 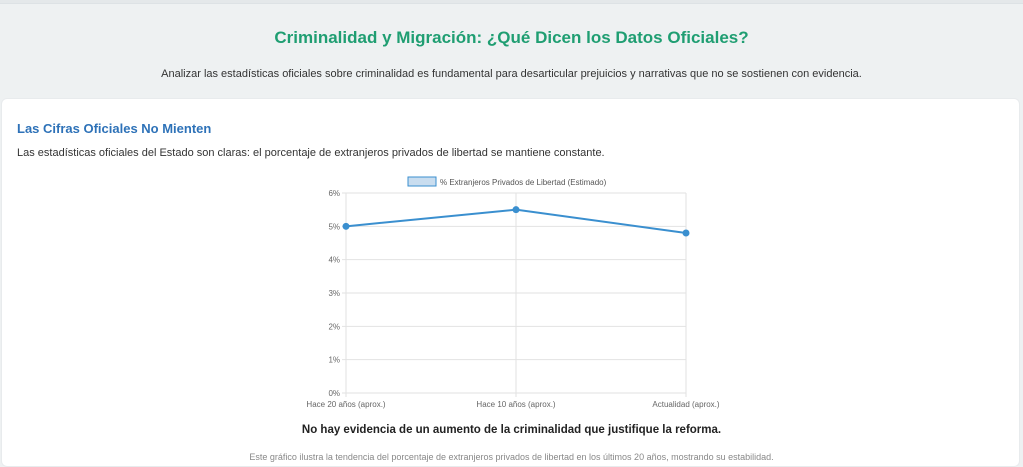 What do you see at coordinates (511, 2) in the screenshot?
I see `top-border` at bounding box center [511, 2].